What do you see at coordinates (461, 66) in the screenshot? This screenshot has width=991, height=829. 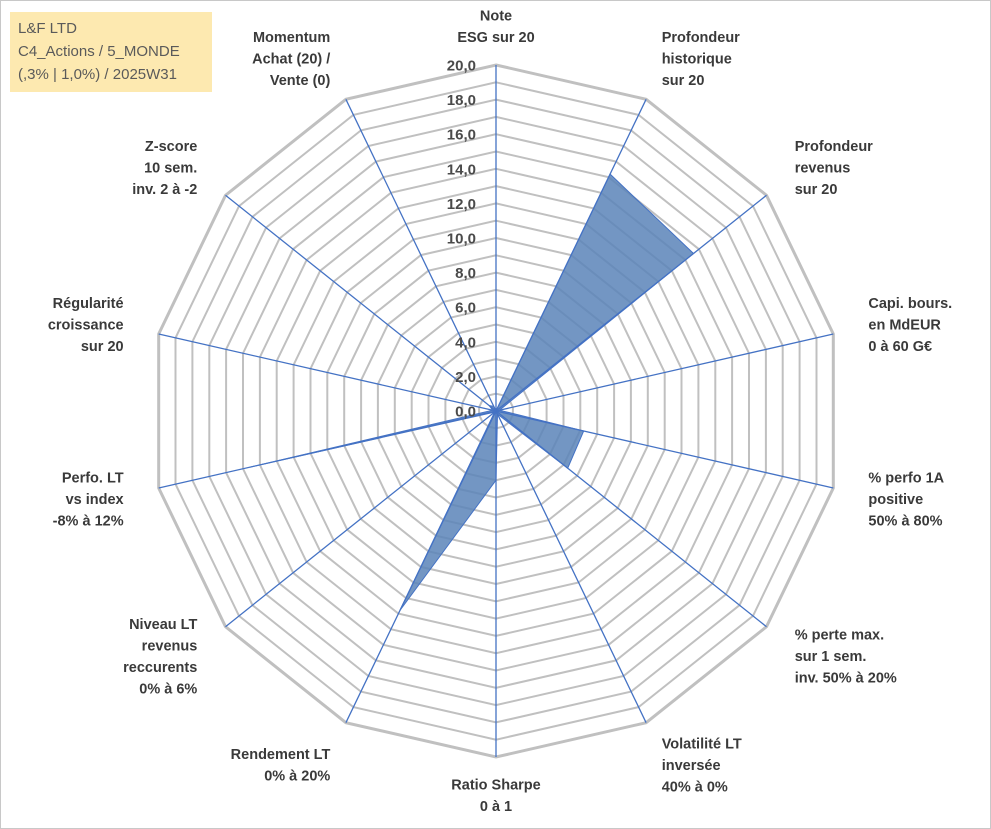 I see `tick-label: 20,0` at bounding box center [461, 66].